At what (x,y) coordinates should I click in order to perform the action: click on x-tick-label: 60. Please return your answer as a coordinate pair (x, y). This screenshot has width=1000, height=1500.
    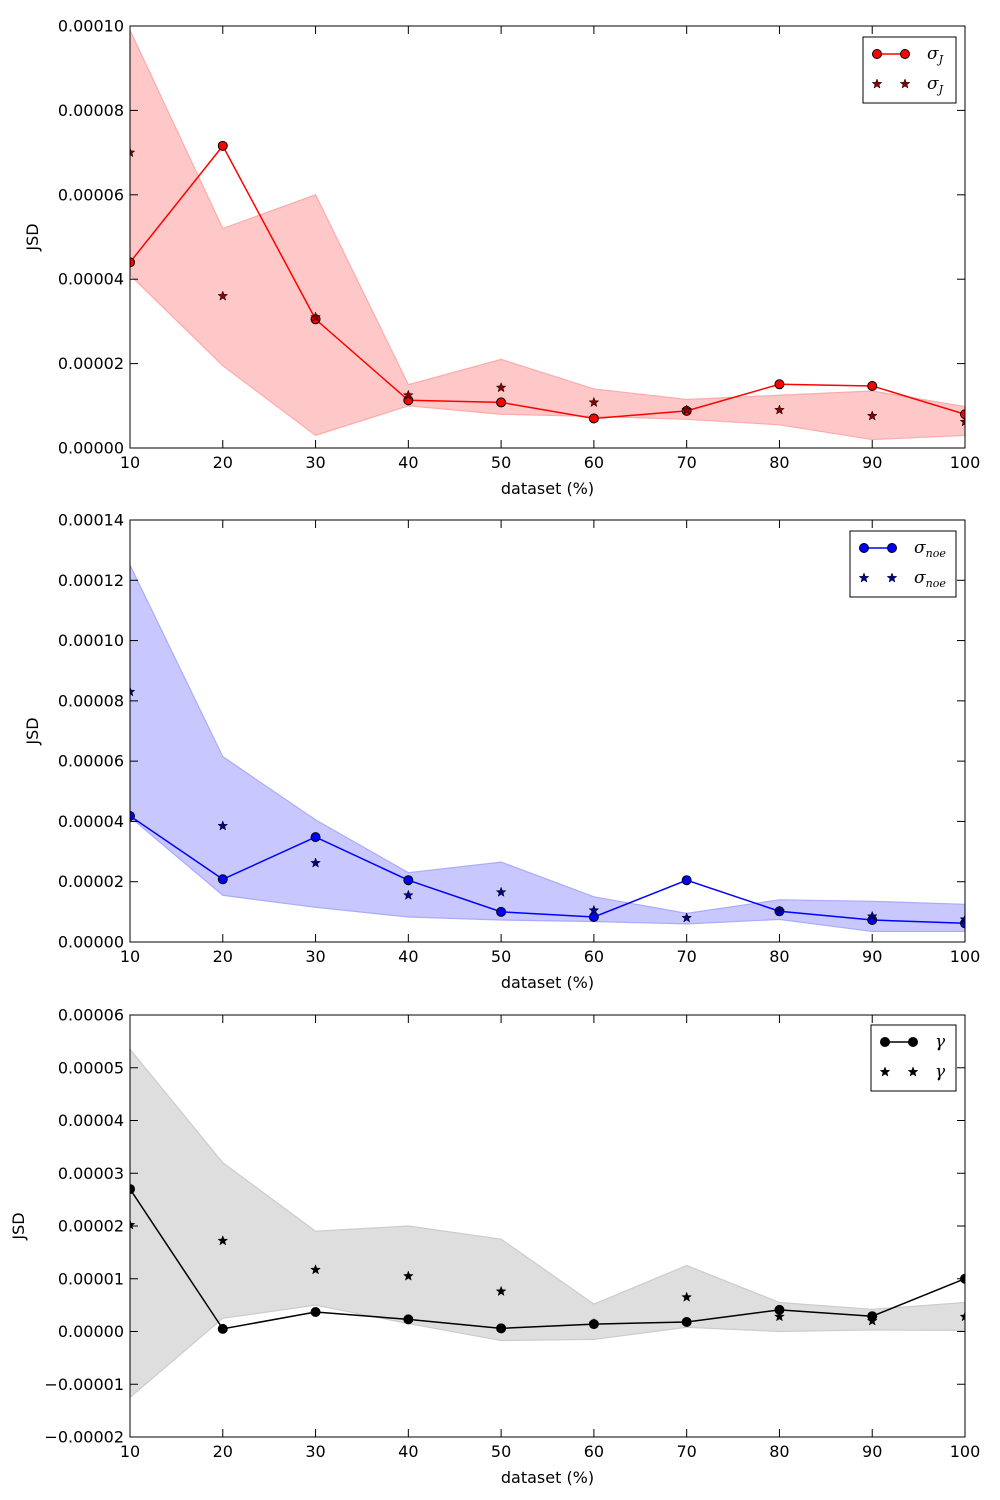
    Looking at the image, I should click on (594, 1451).